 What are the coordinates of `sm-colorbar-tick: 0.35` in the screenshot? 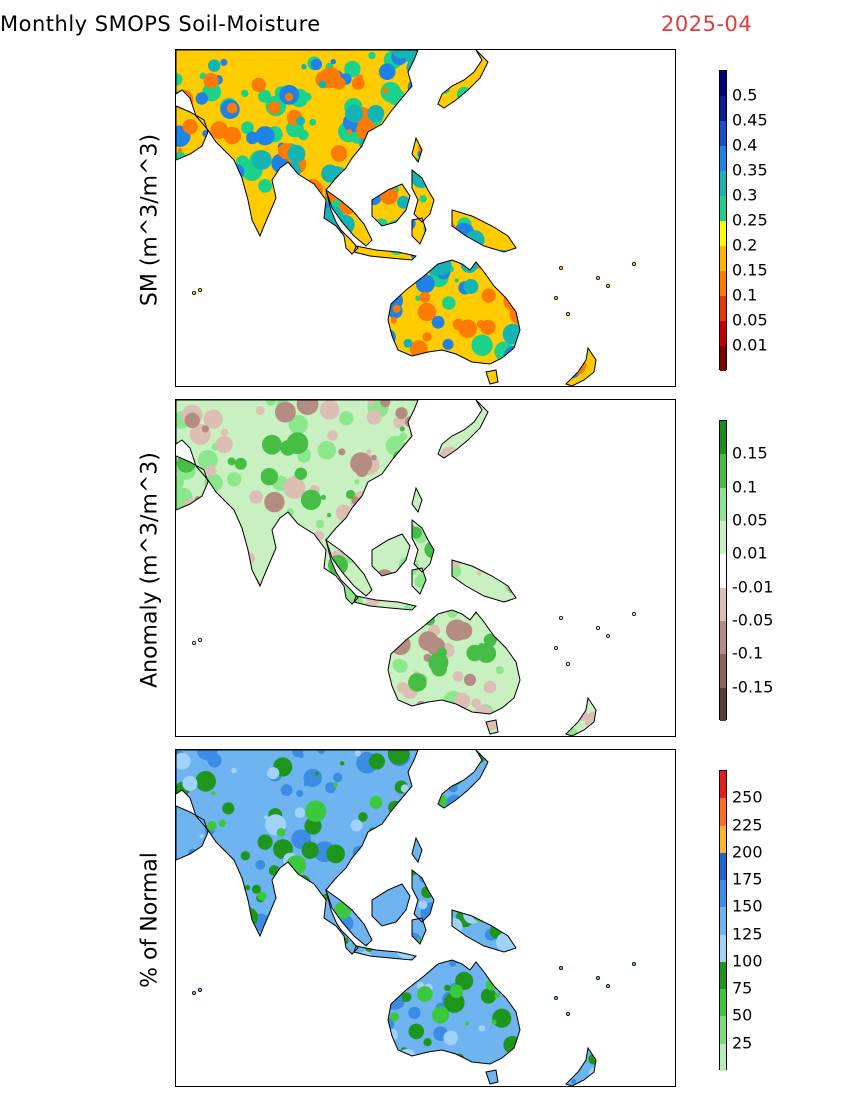 It's located at (750, 170).